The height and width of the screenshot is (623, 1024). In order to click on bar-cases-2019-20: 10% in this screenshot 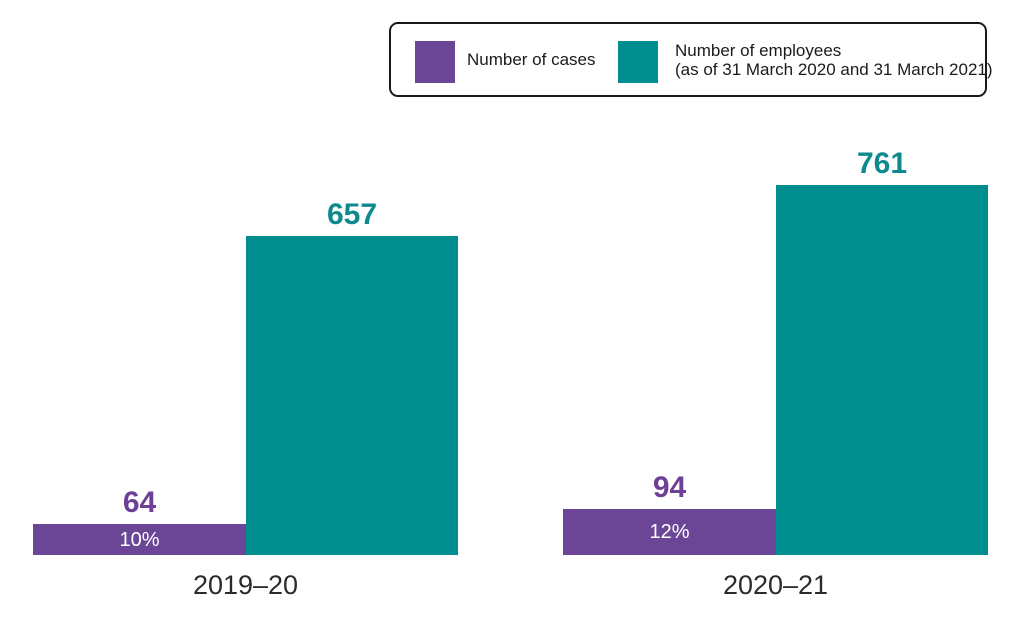, I will do `click(139, 539)`.